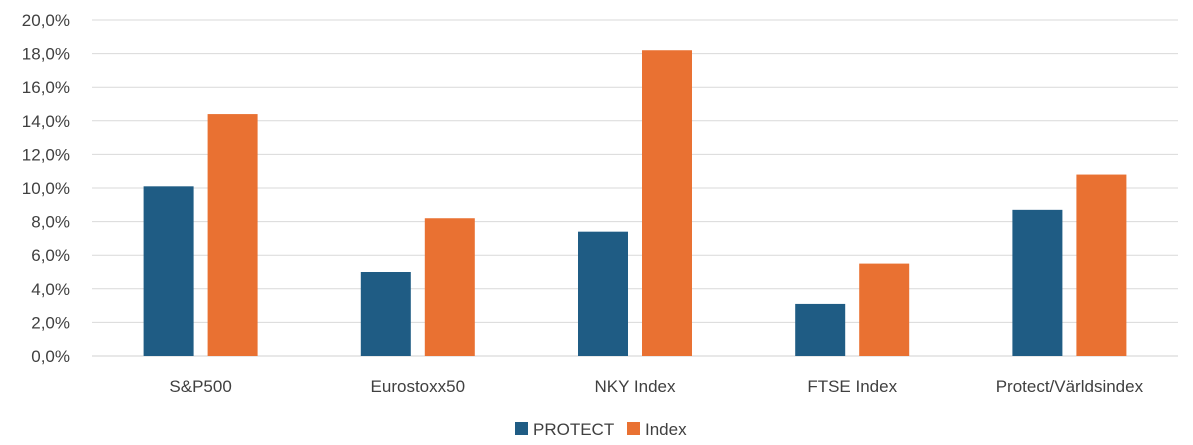  Describe the element at coordinates (50, 255) in the screenshot. I see `y-tick-label: 6,0%` at that location.